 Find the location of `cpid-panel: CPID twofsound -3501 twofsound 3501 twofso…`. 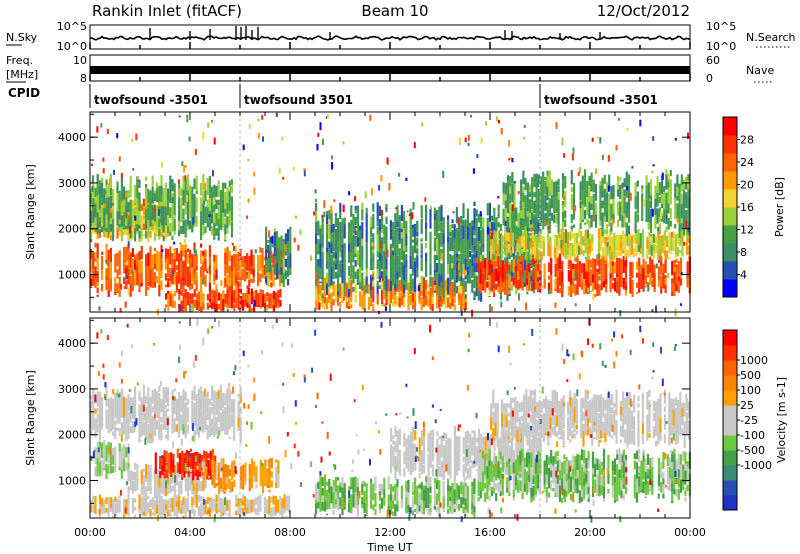

cpid-panel: CPID twofsound -3501 twofsound 3501 twofso… is located at coordinates (333, 96).